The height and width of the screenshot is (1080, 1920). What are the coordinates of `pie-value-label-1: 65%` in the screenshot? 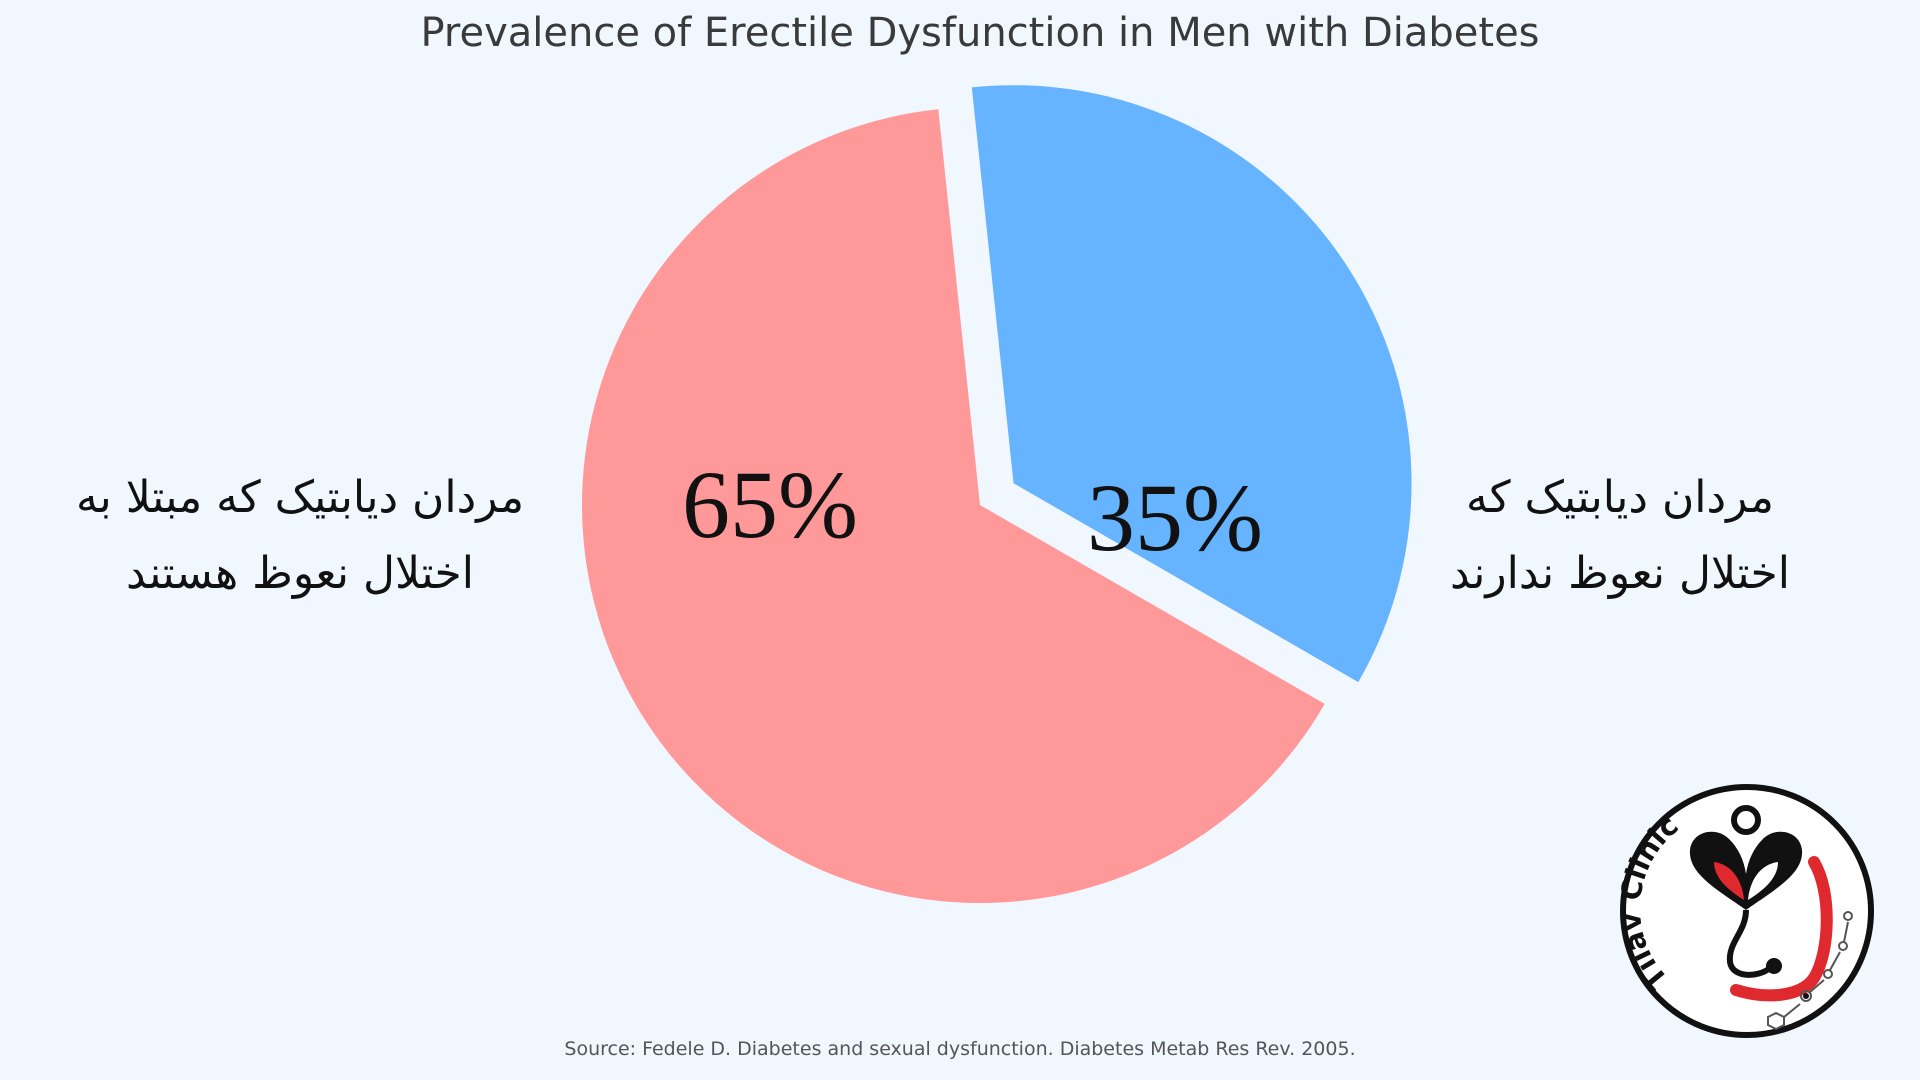 It's located at (770, 504).